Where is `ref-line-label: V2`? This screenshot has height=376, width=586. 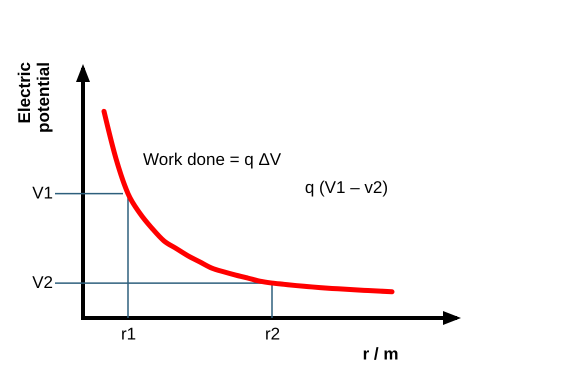 ref-line-label: V2 is located at coordinates (42, 282).